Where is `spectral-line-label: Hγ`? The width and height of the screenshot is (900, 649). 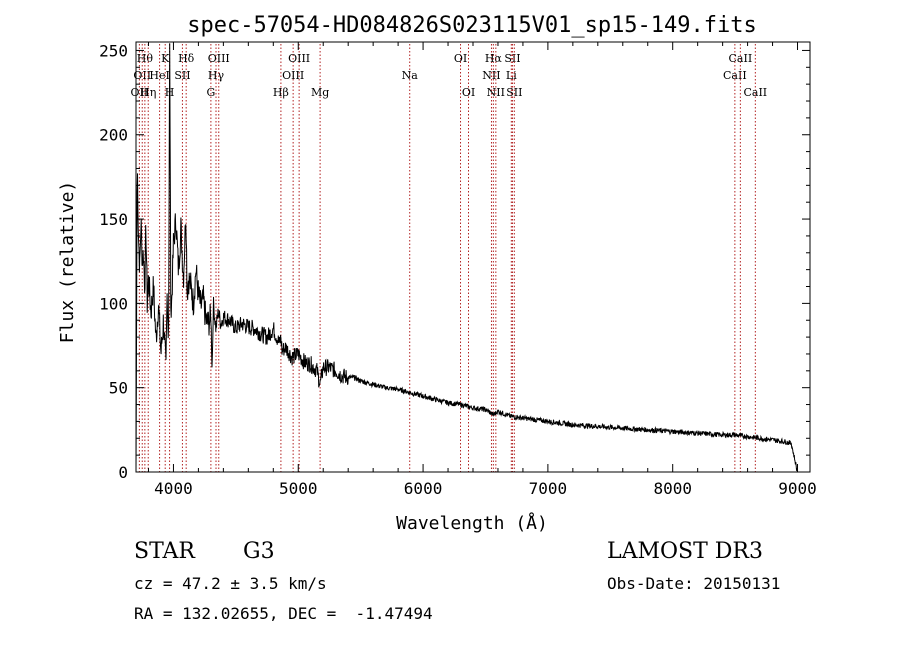
spectral-line-label: Hγ is located at coordinates (216, 75).